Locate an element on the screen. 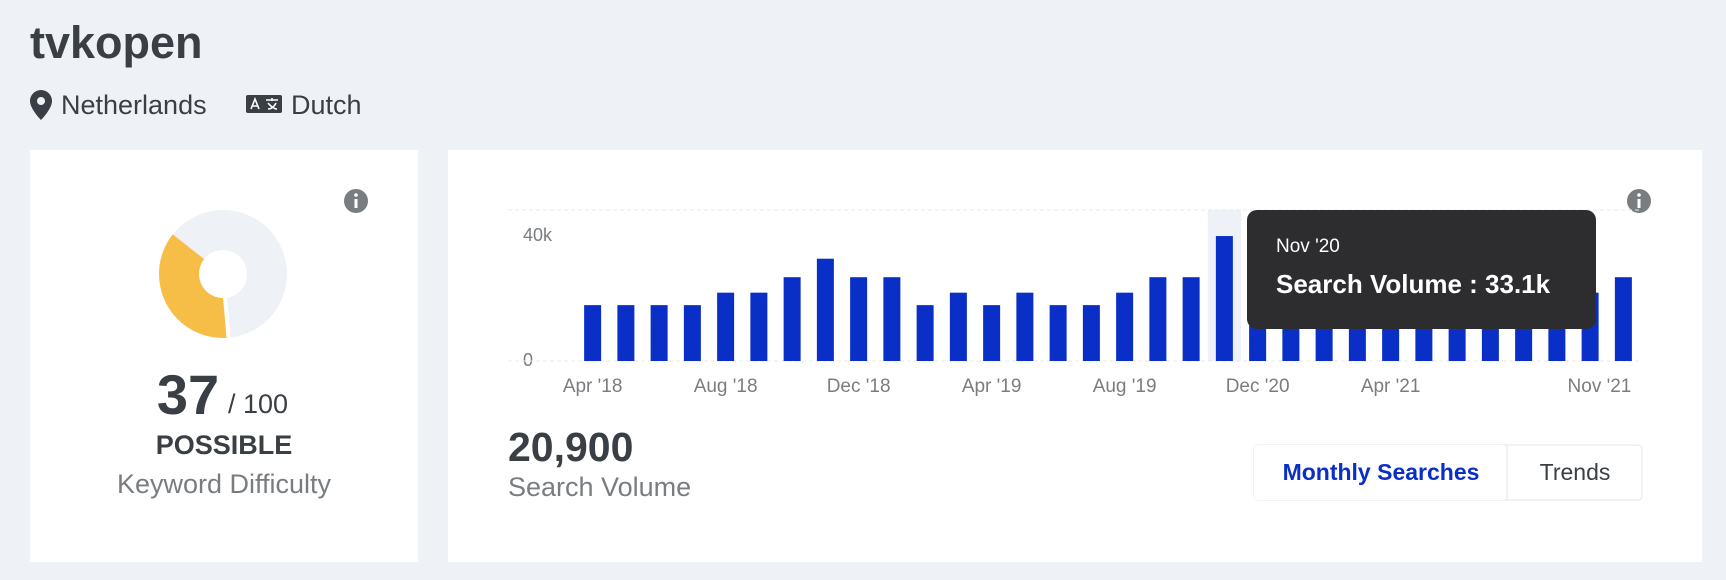 The width and height of the screenshot is (1726, 580). x-tick-label: Apr '21 is located at coordinates (1391, 386).